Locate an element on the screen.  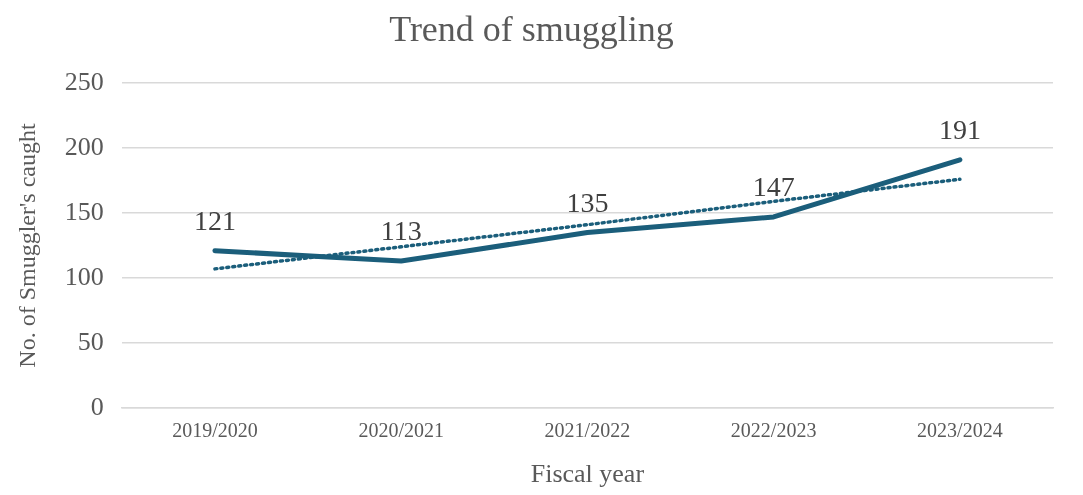
y-tick-label: 200 is located at coordinates (84, 146).